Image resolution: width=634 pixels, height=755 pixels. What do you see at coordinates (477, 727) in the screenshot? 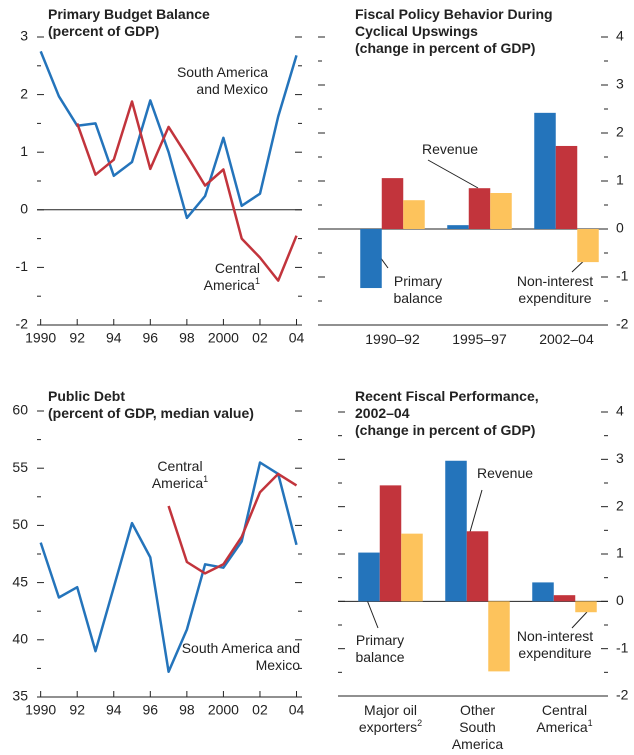
I see `x-tick-label-text: Other South America` at bounding box center [477, 727].